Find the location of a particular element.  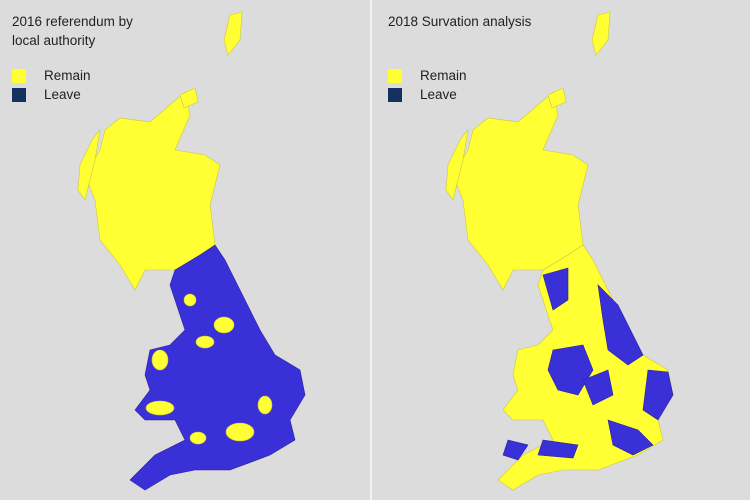

england-wales is located at coordinates (217, 367).